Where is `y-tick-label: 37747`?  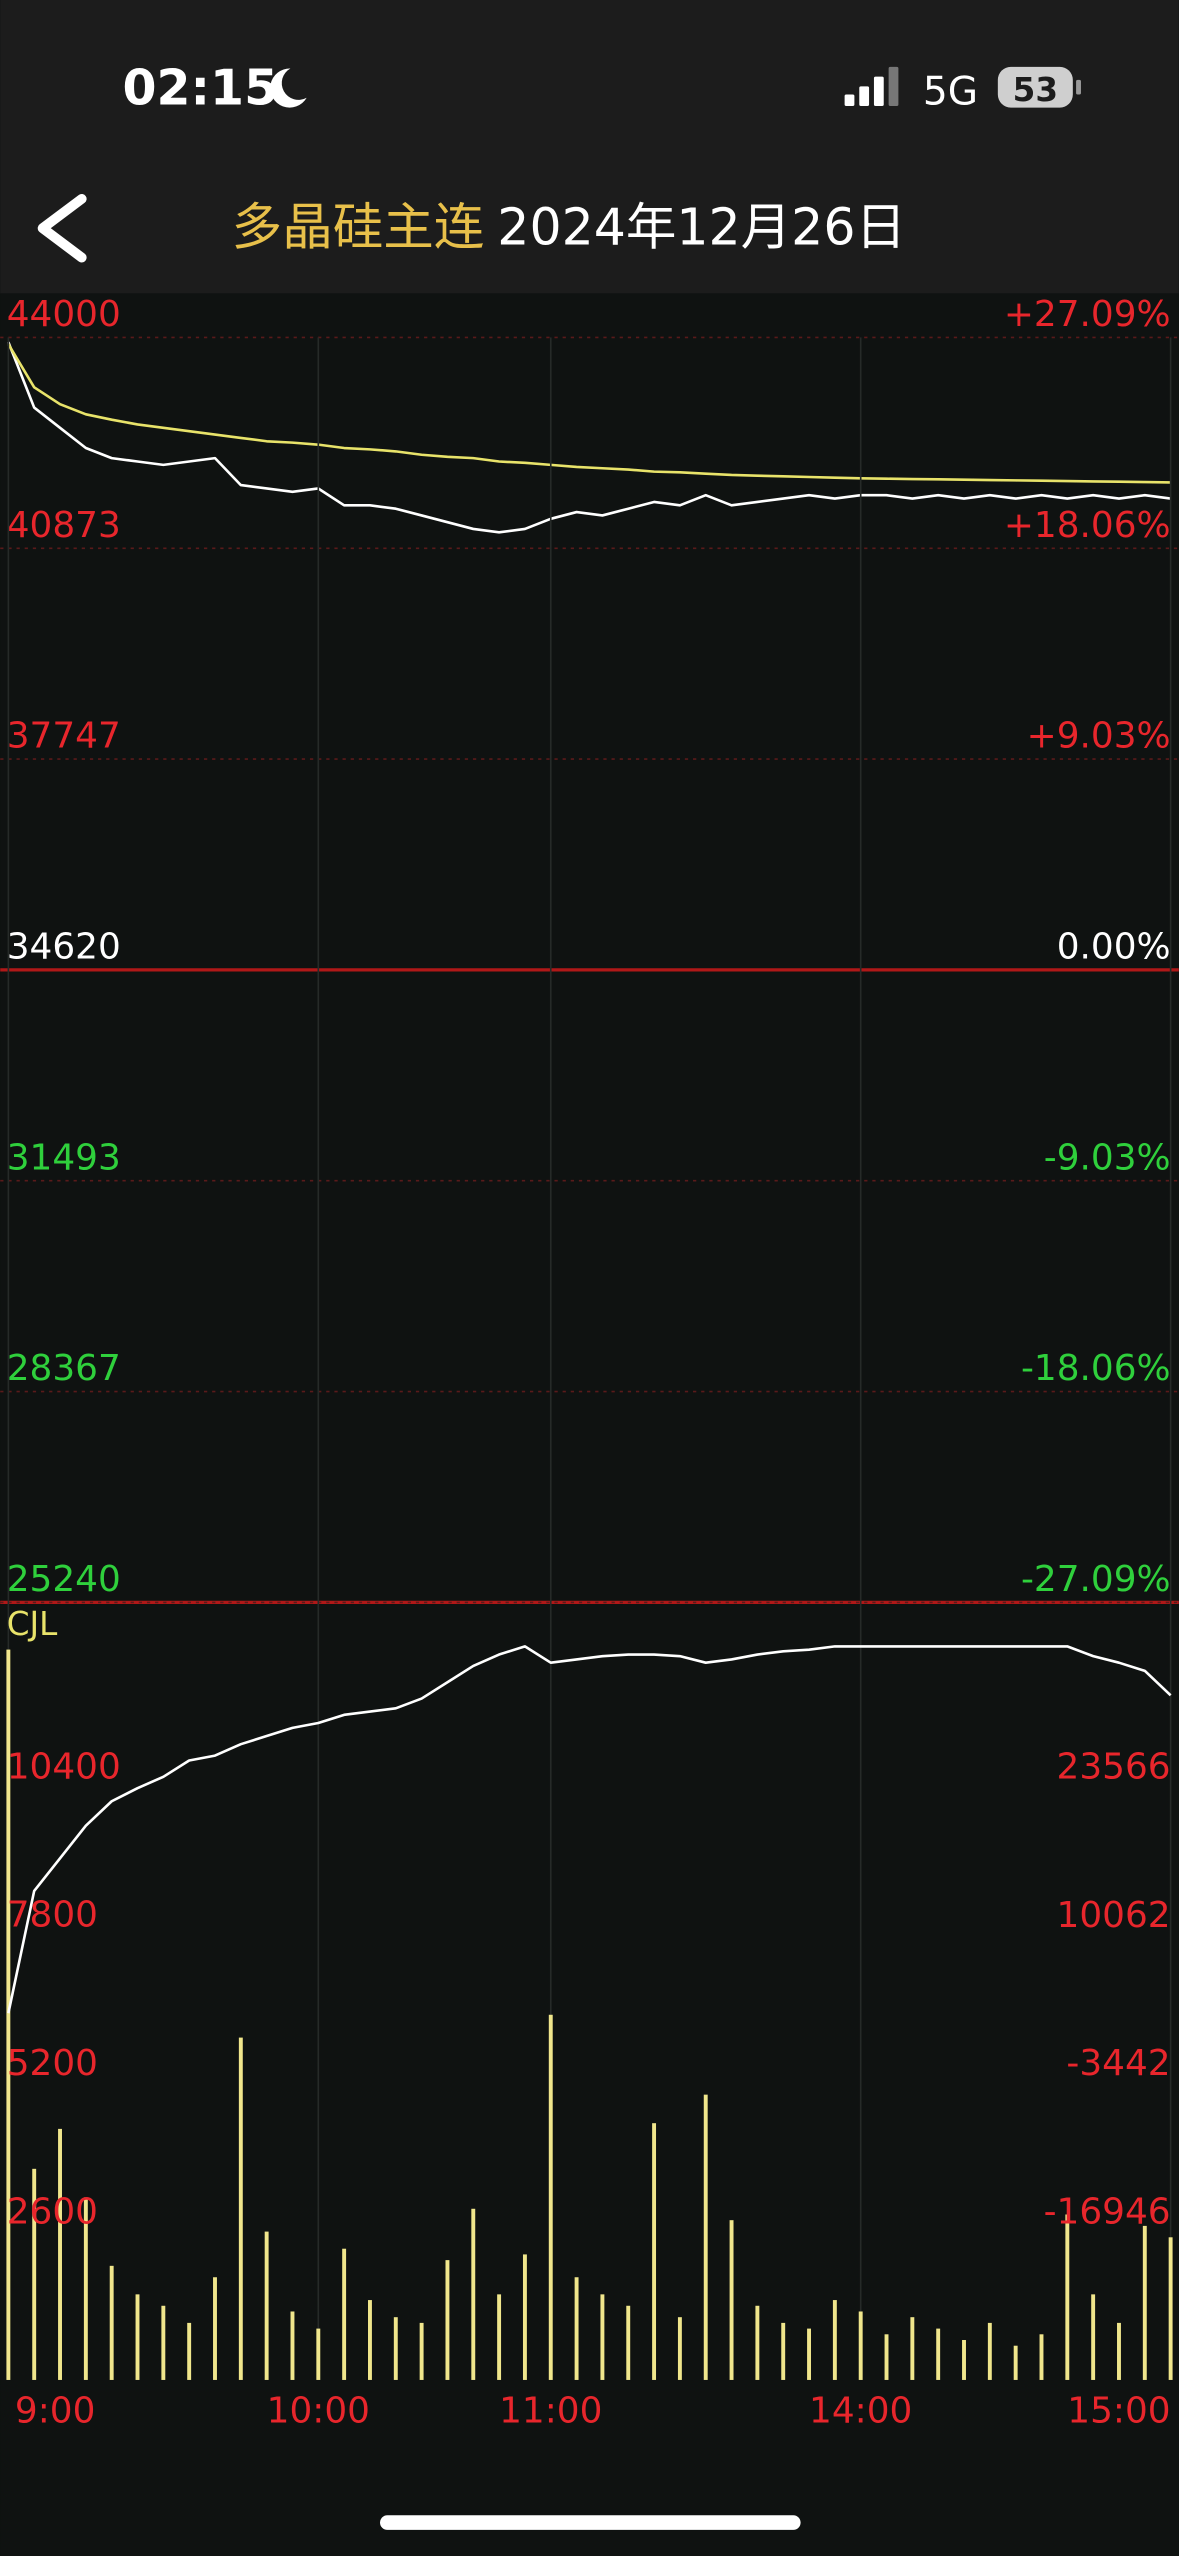 y-tick-label: 37747 is located at coordinates (64, 736).